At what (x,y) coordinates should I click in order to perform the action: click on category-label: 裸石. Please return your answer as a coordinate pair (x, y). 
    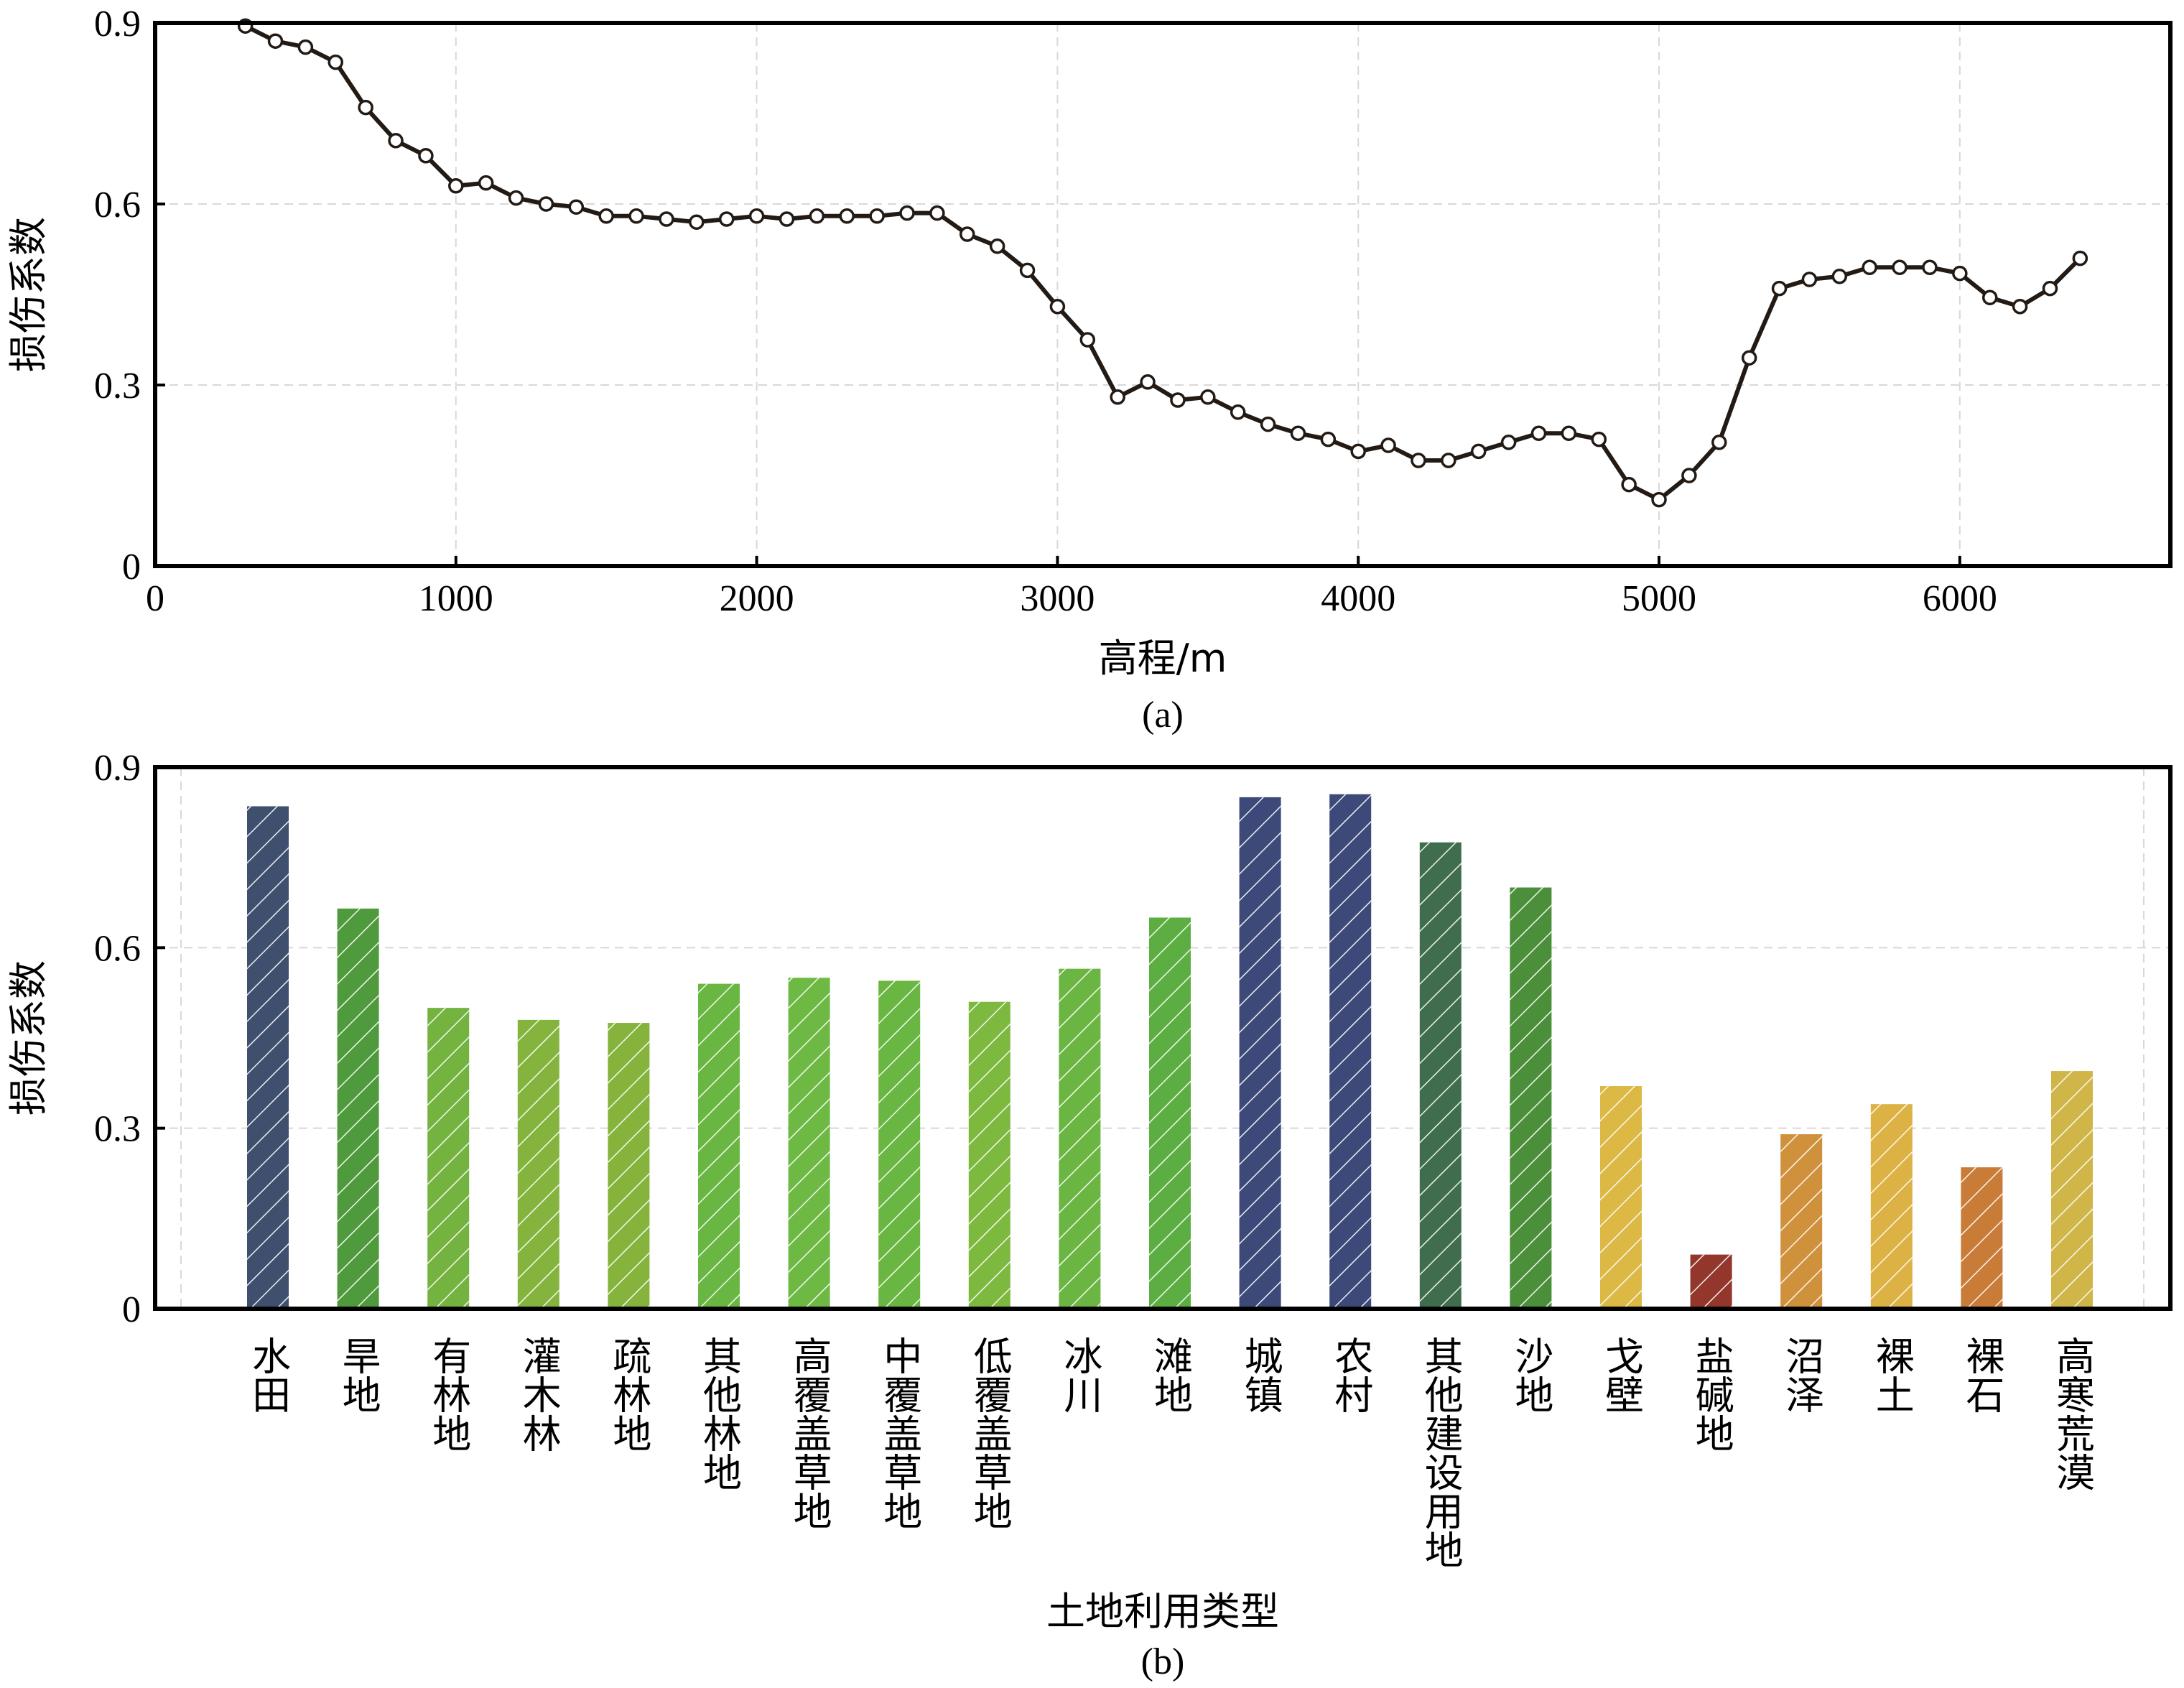
    Looking at the image, I should click on (1981, 1375).